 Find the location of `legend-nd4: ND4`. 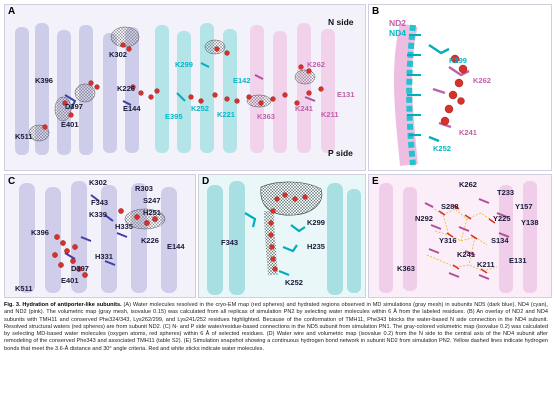

legend-nd4: ND4 is located at coordinates (398, 33).